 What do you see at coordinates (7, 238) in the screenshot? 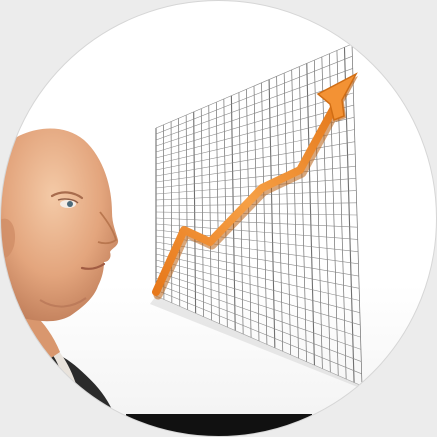
I see `ear` at bounding box center [7, 238].